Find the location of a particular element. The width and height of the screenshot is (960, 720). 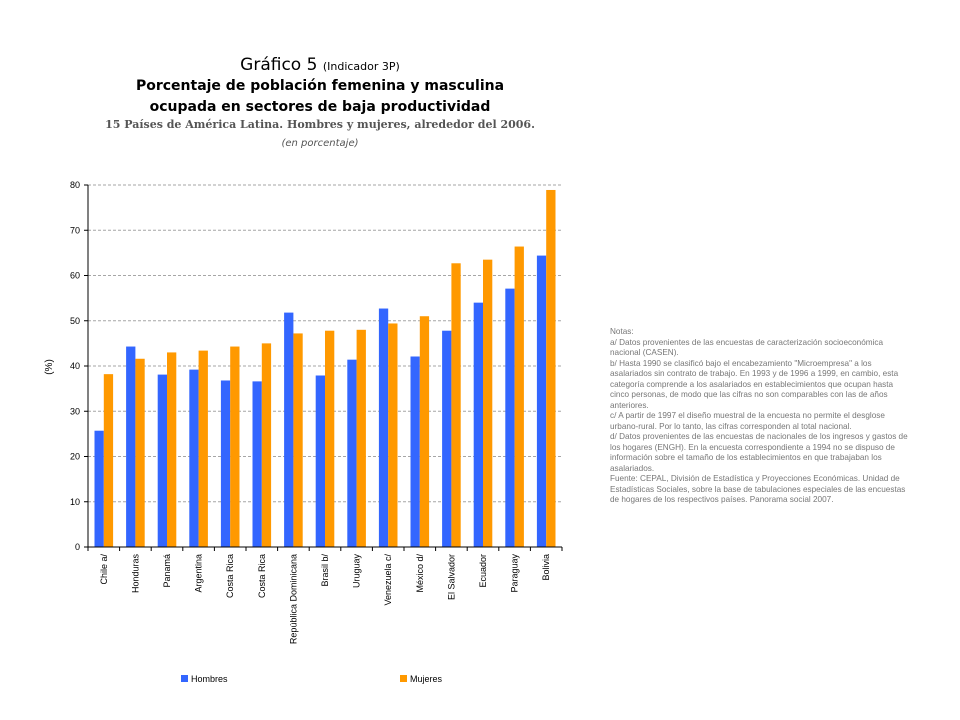

y-tick-label: 20 is located at coordinates (75, 457).